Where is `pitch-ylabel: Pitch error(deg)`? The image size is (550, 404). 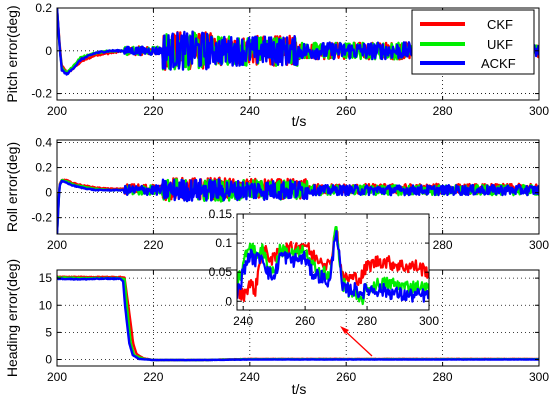 pitch-ylabel: Pitch error(deg) is located at coordinates (12, 53).